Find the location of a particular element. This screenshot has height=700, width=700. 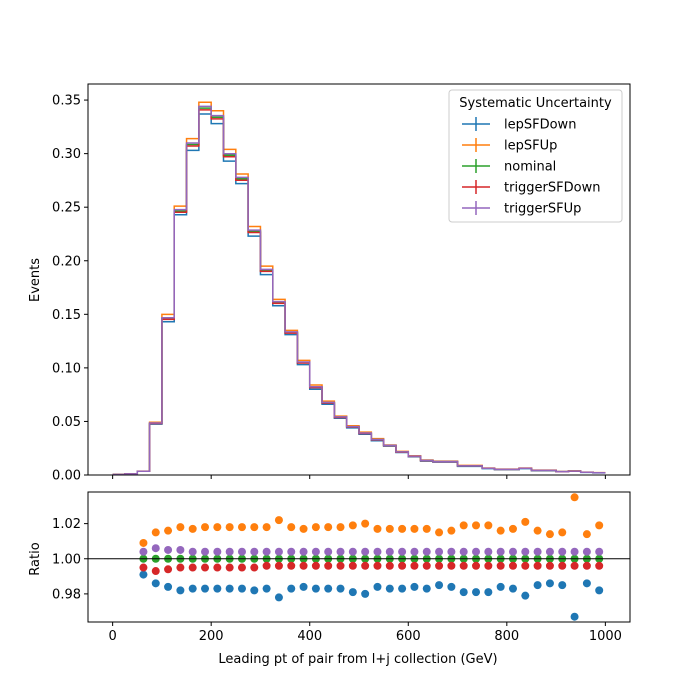

legend-label: triggerSFUp is located at coordinates (542, 209).